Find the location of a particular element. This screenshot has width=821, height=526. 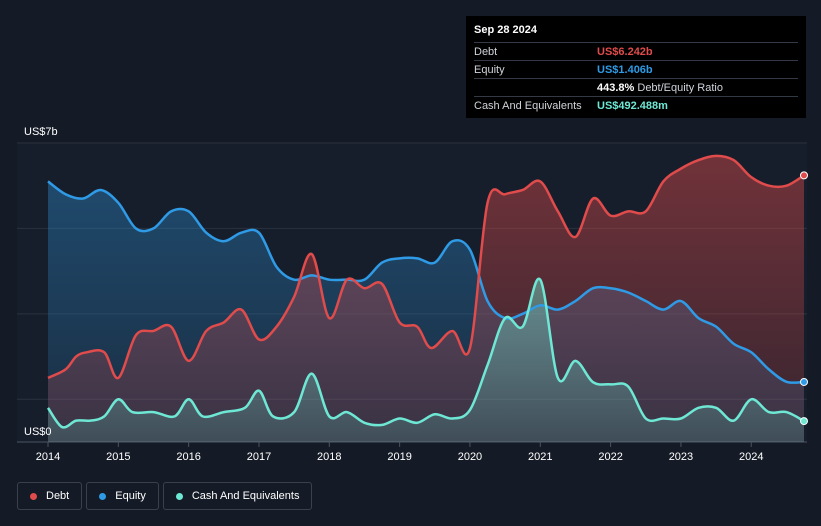

tooltip-value: US$6.242b is located at coordinates (625, 51).